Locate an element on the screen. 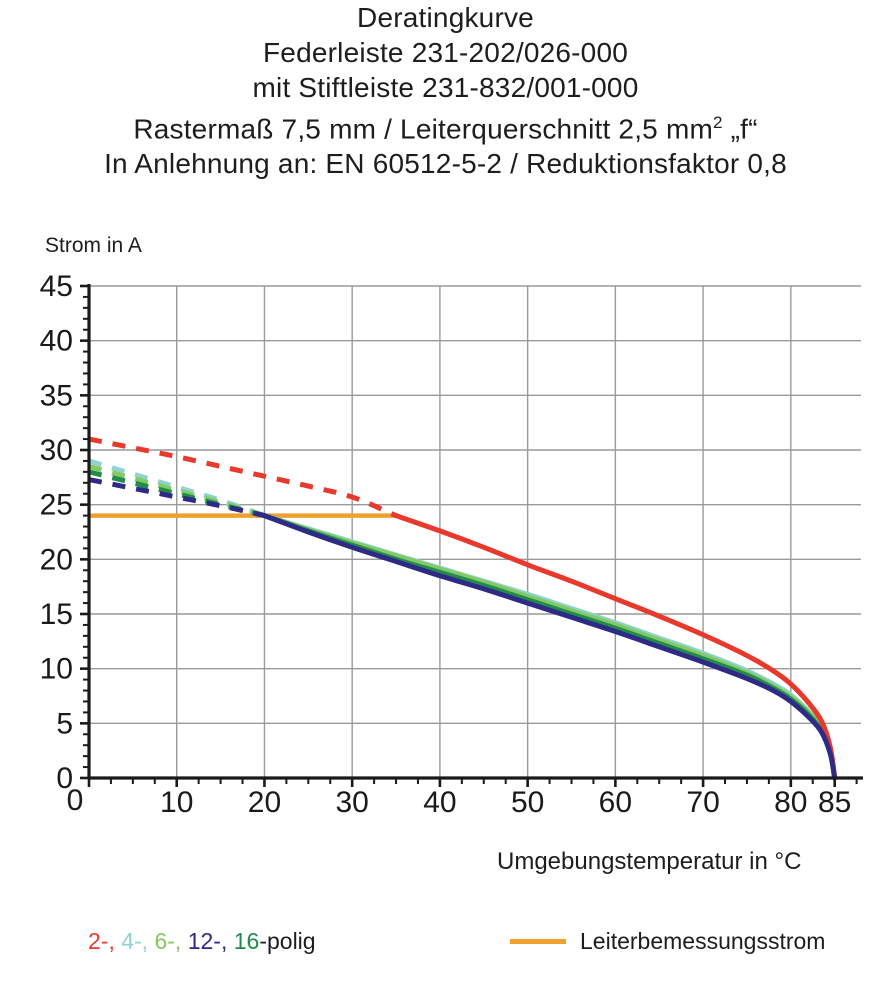 The width and height of the screenshot is (891, 1005). title-line-2: Federleiste 231-202/026-000 is located at coordinates (445, 52).